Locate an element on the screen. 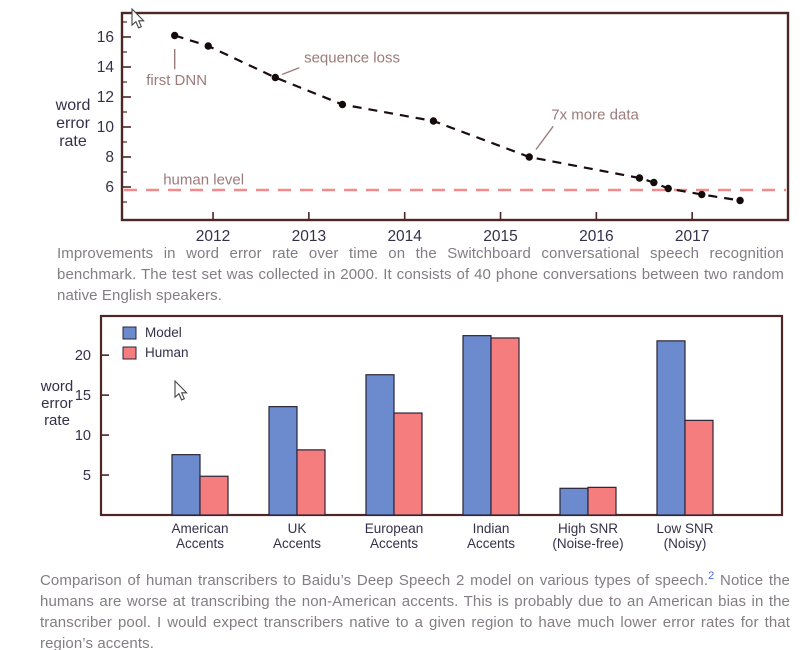 The height and width of the screenshot is (650, 800). legend-swatch-model is located at coordinates (129, 333).